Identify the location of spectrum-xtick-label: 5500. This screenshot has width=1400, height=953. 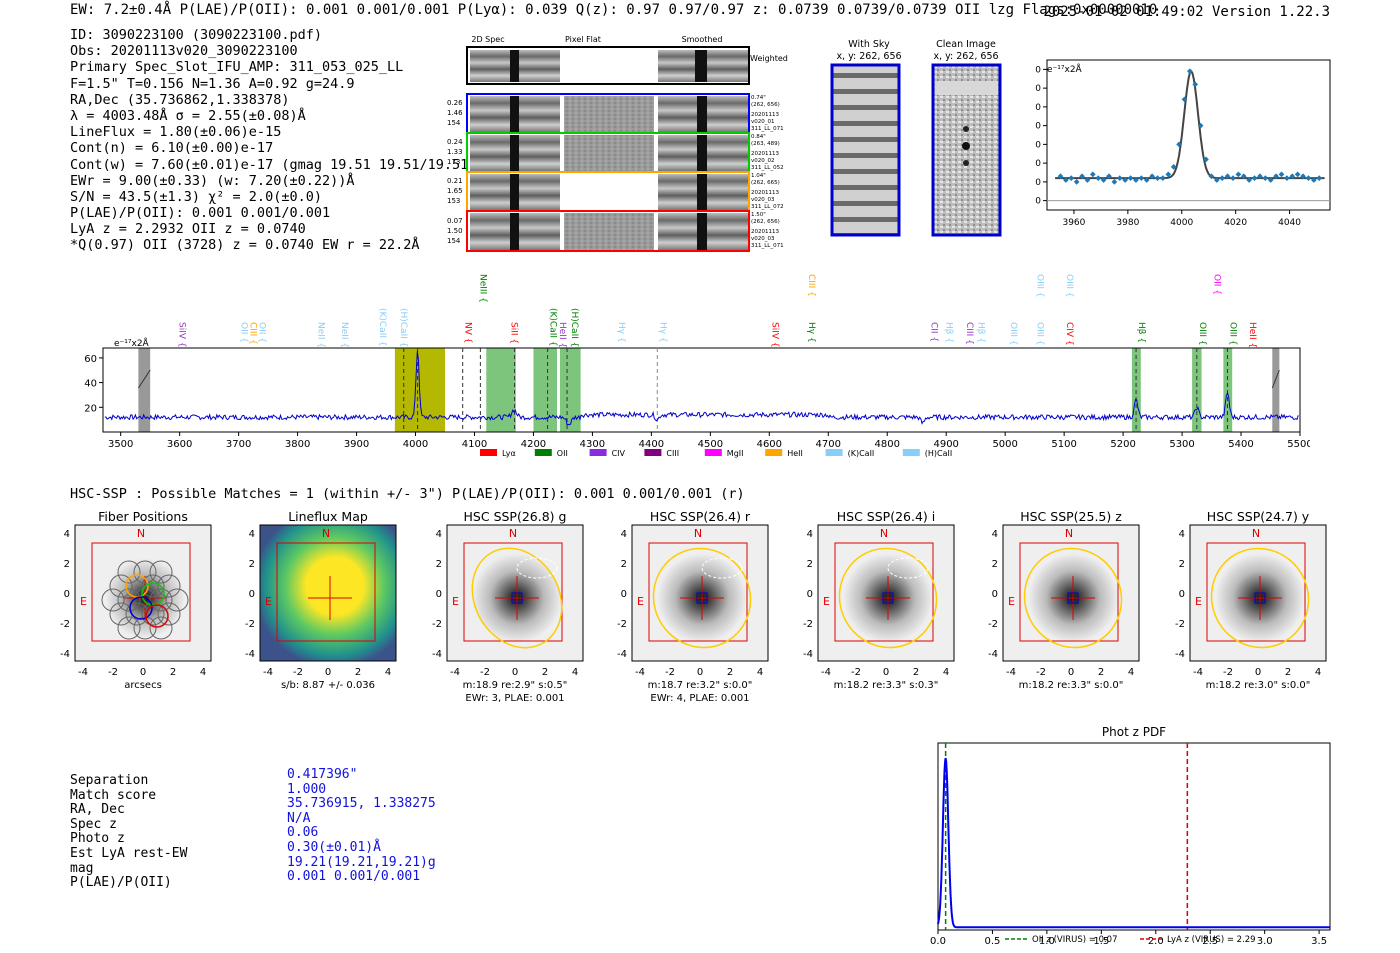
(1298, 444).